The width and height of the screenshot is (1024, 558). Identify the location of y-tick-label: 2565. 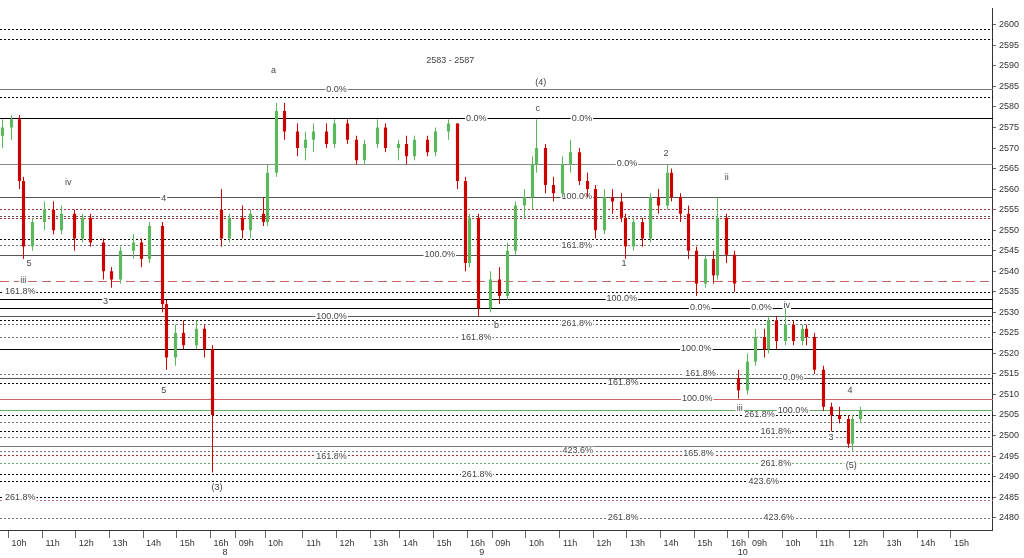
(1009, 168).